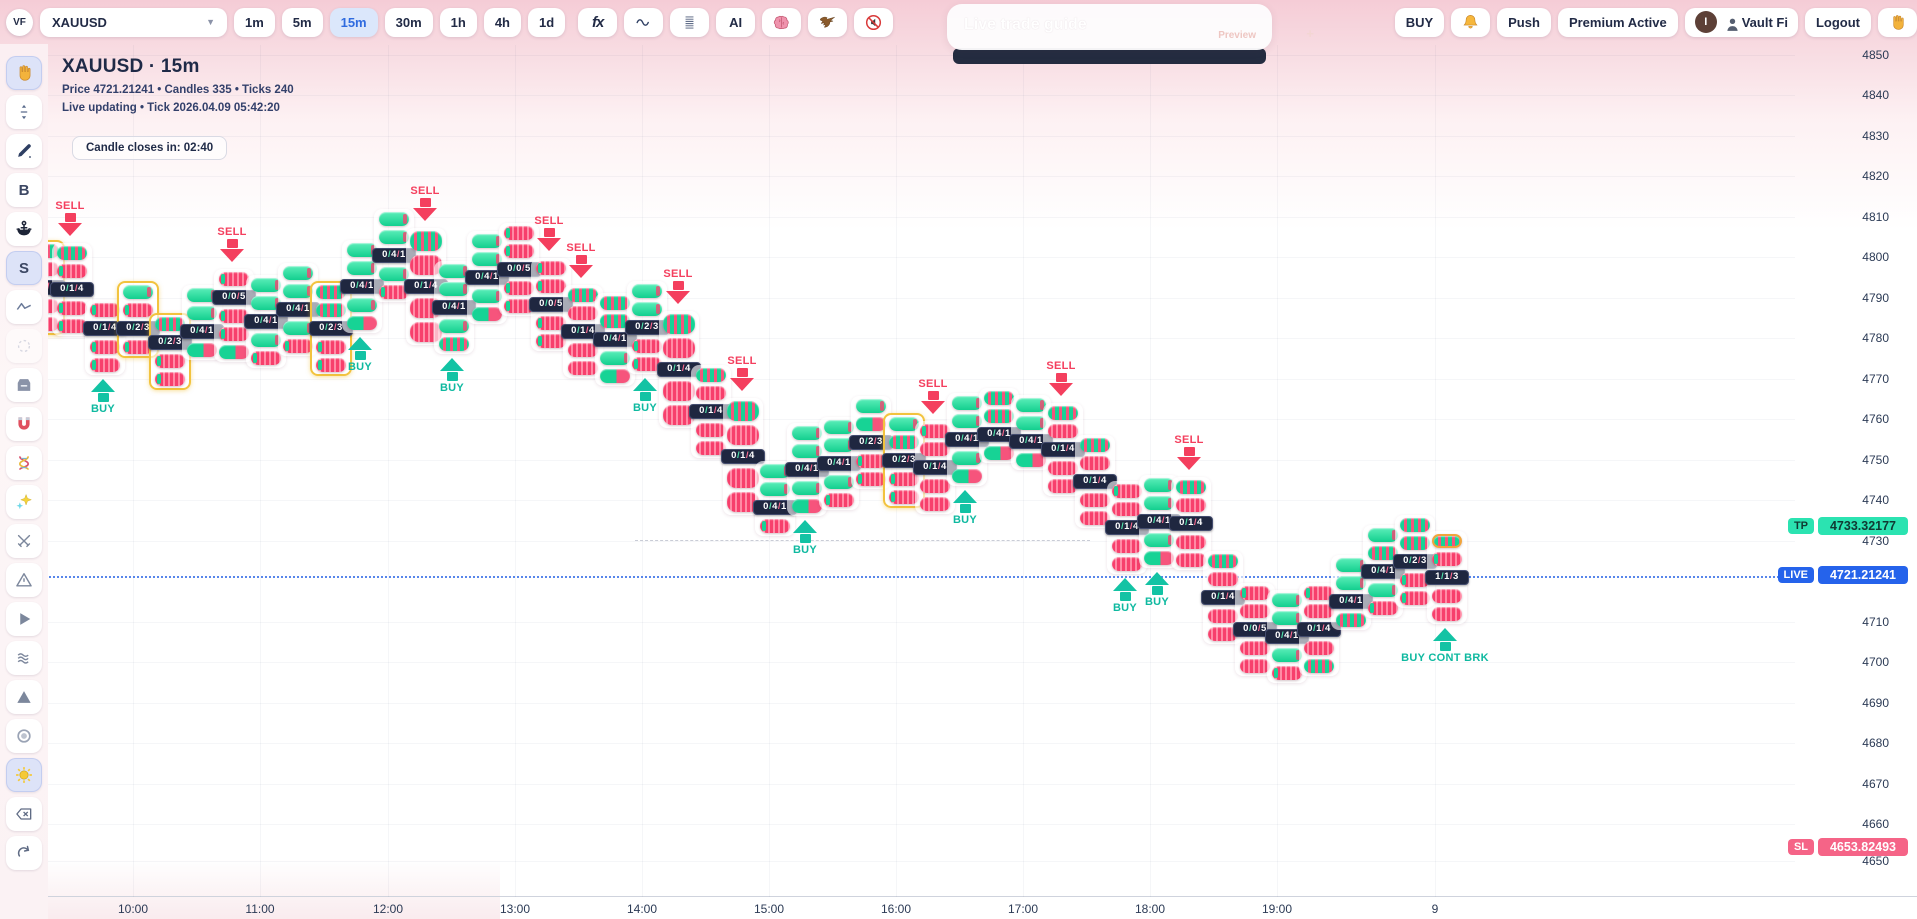 This screenshot has width=1917, height=919. Describe the element at coordinates (1223, 597) in the screenshot. I see `candle-ratio-badge: 0/1/4` at that location.